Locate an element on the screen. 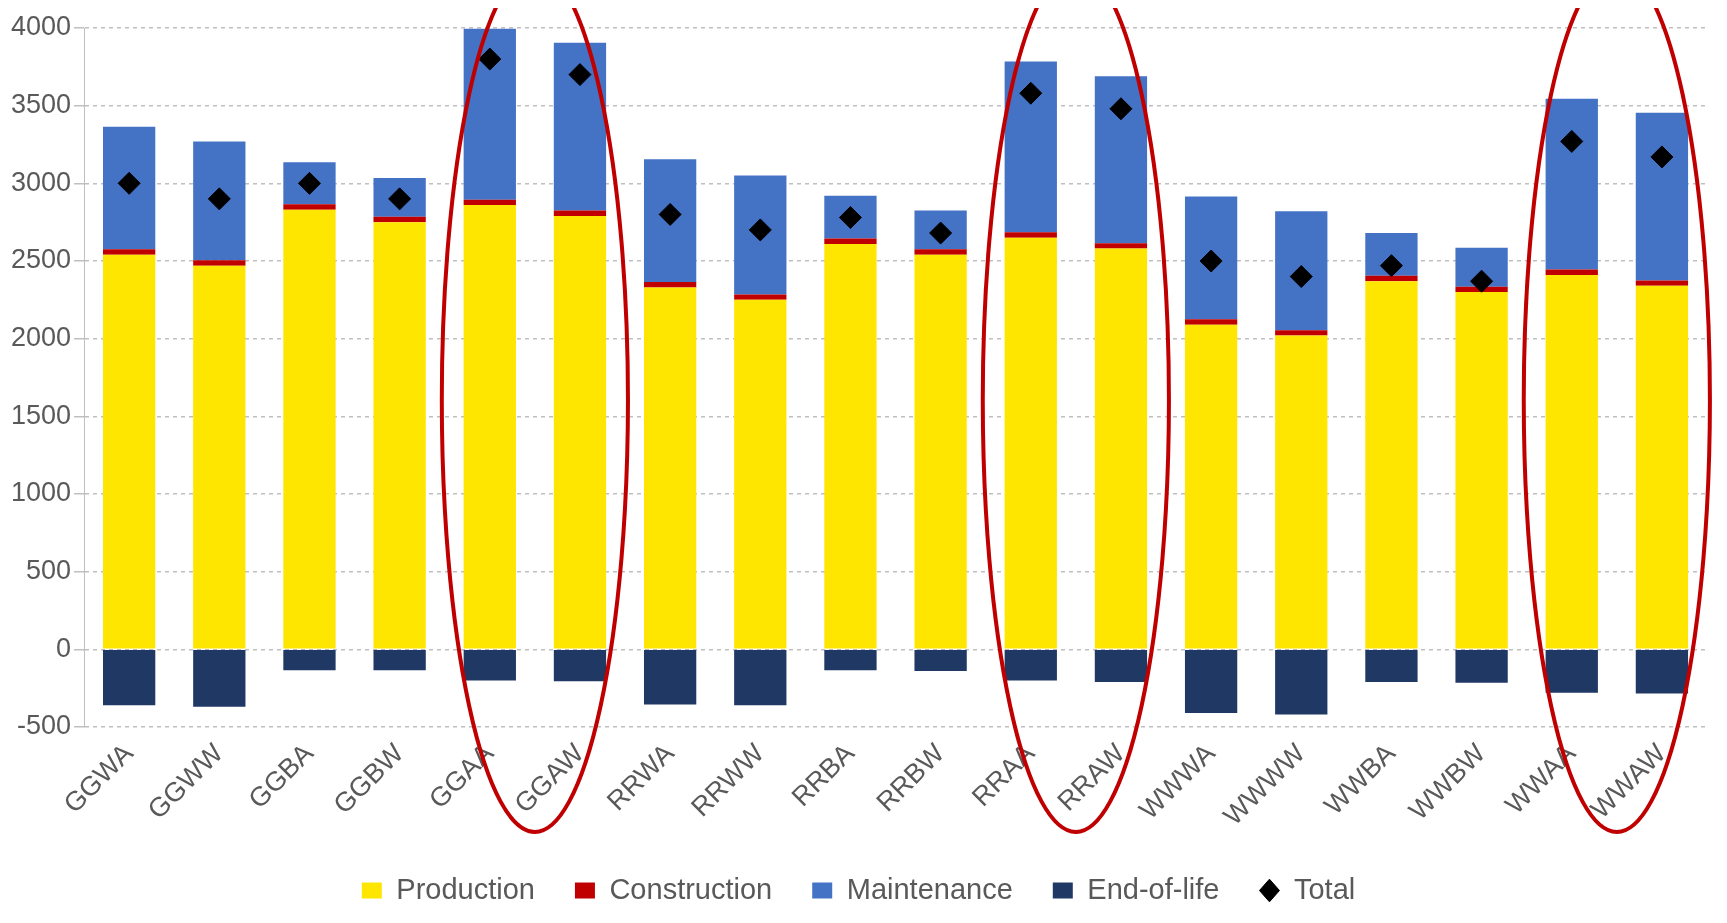 This screenshot has width=1727, height=923. y-tick-label: 0 is located at coordinates (64, 647).